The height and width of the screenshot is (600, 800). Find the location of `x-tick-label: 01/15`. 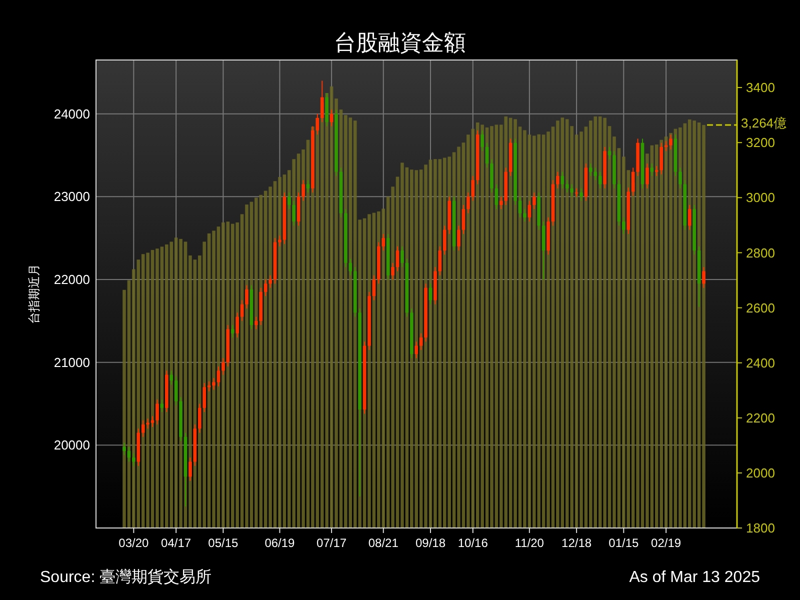

x-tick-label: 01/15 is located at coordinates (623, 543).